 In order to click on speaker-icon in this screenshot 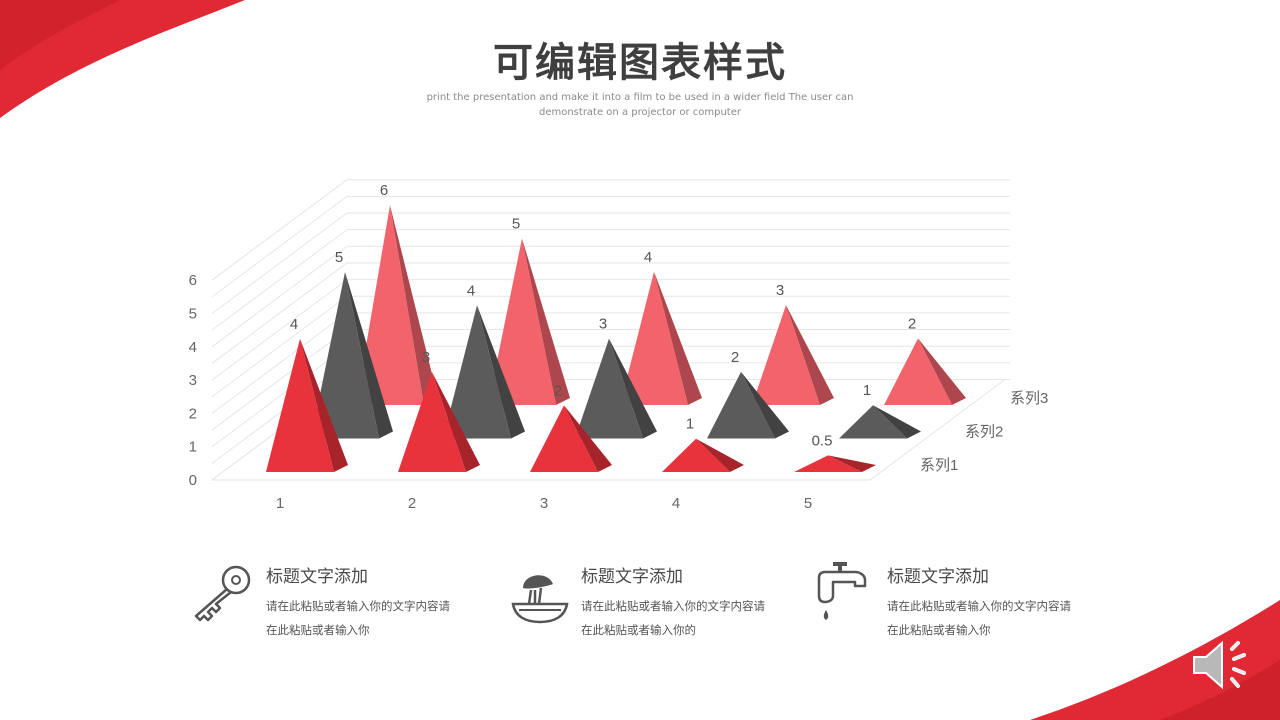, I will do `click(1223, 665)`.